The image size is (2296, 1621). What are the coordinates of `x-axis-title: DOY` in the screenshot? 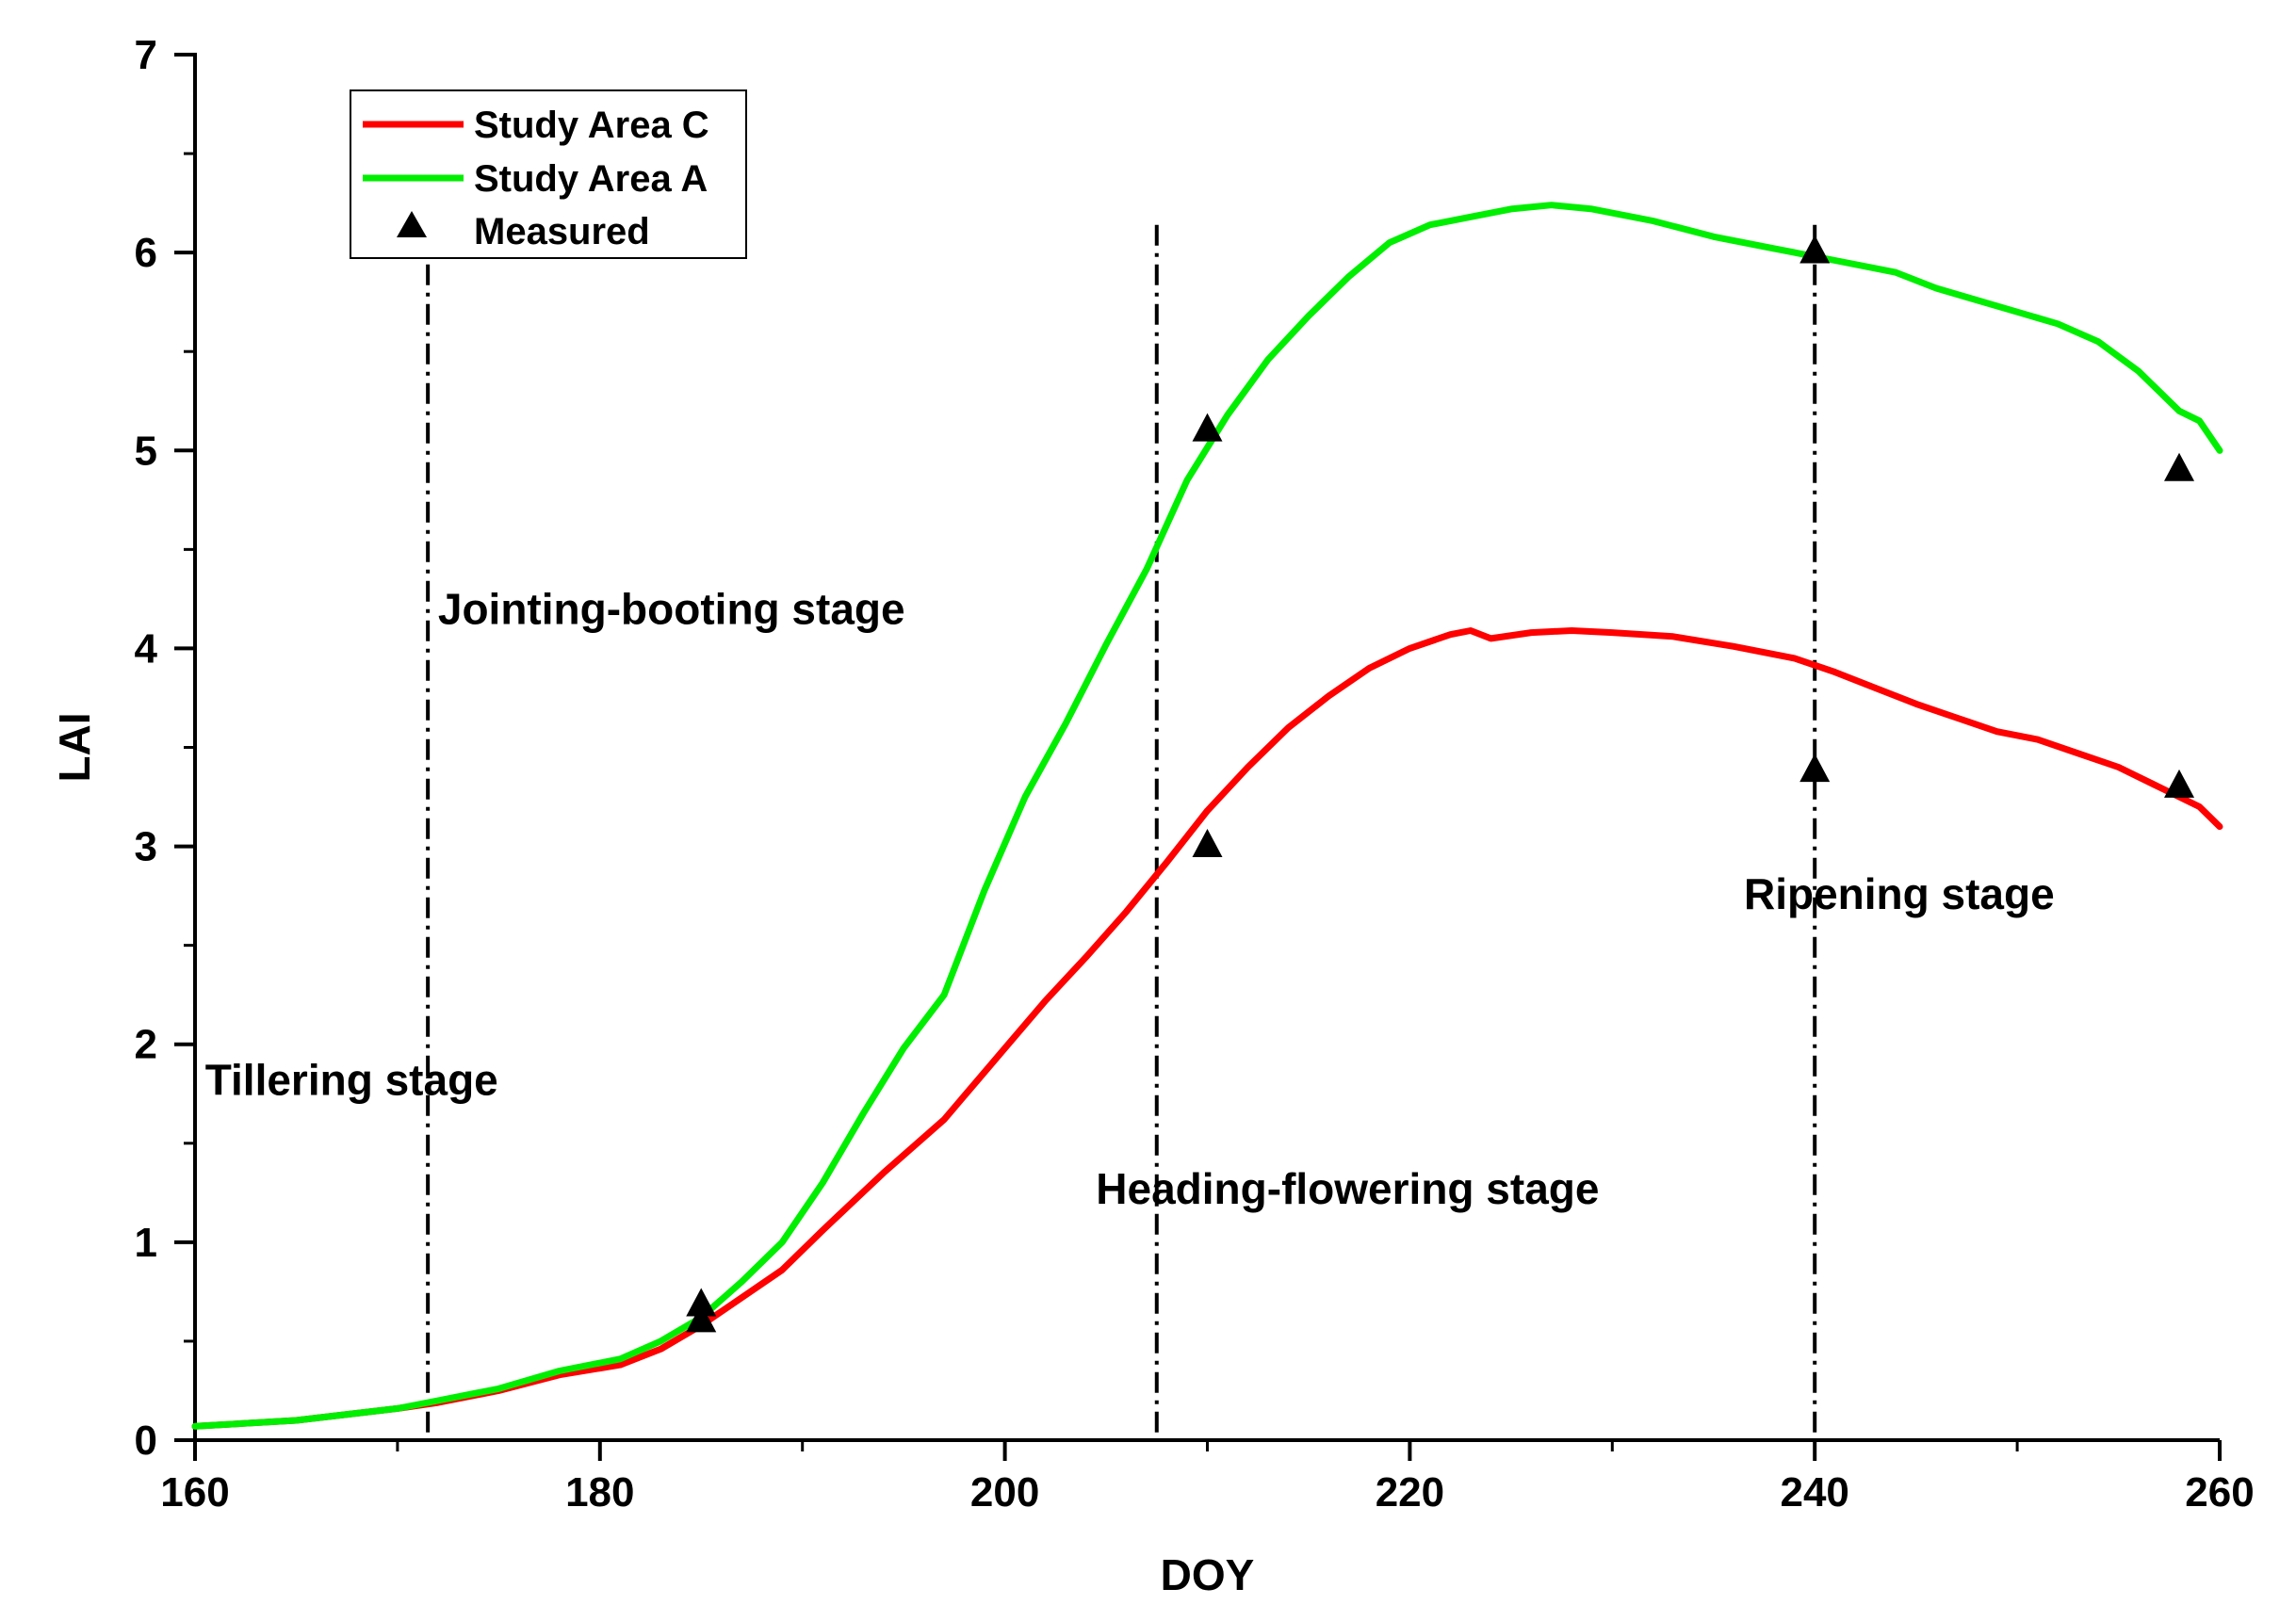 It's located at (1208, 1574).